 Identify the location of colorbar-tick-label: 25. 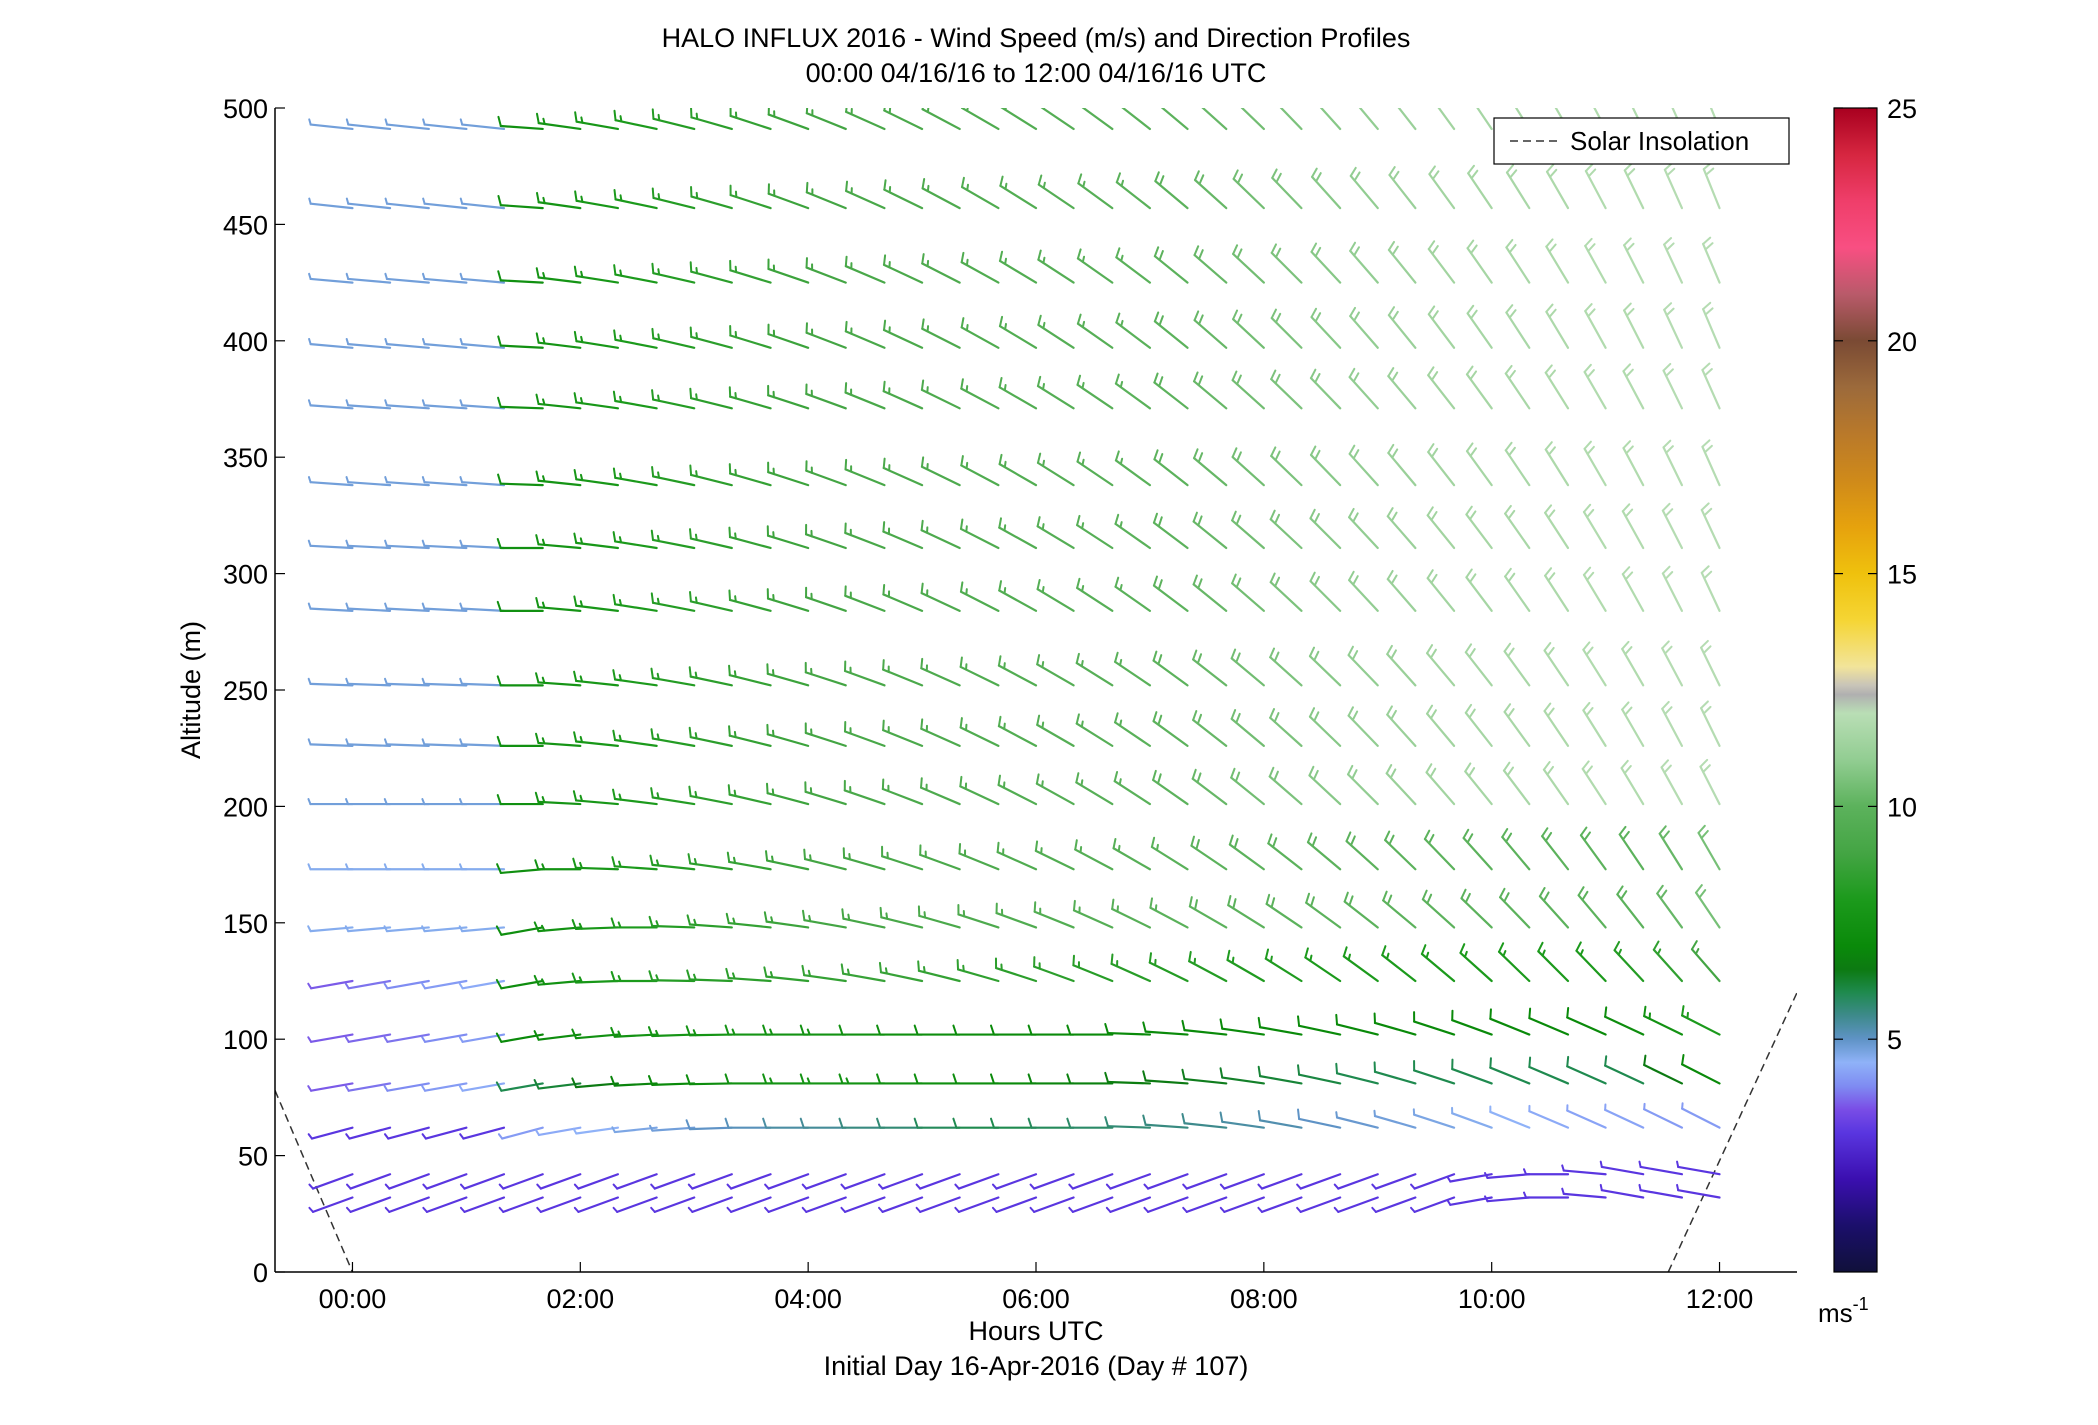
(1902, 109).